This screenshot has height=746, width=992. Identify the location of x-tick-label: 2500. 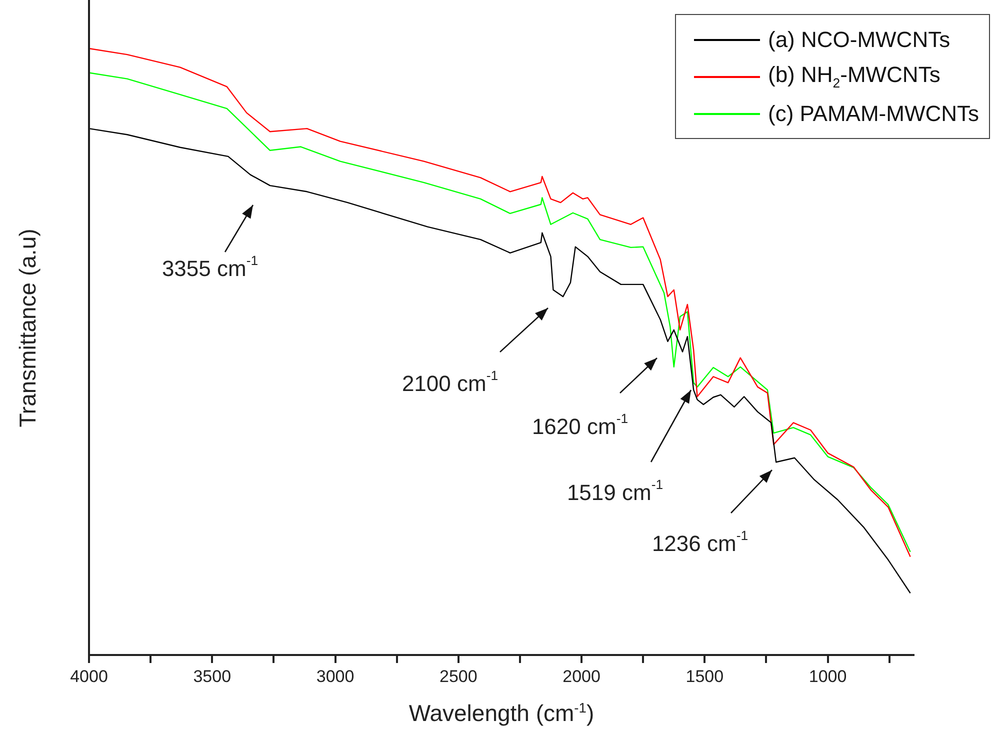
(458, 676).